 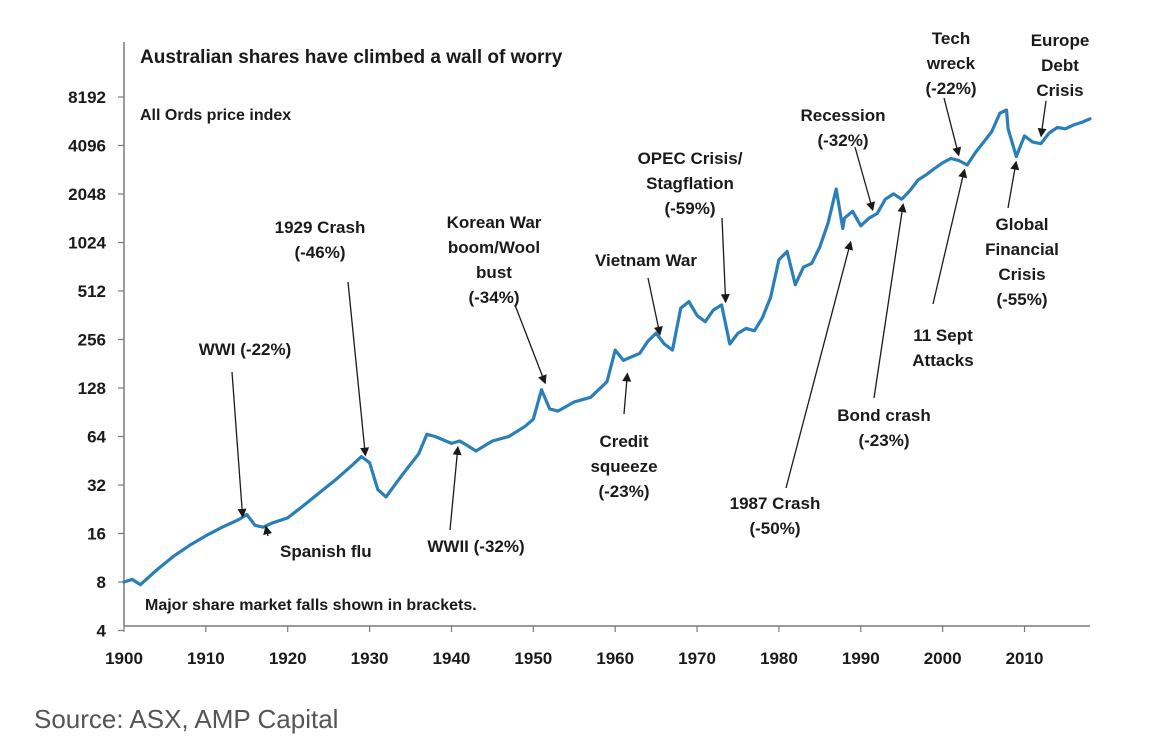 I want to click on annotation-text: Credit, so click(x=623, y=441).